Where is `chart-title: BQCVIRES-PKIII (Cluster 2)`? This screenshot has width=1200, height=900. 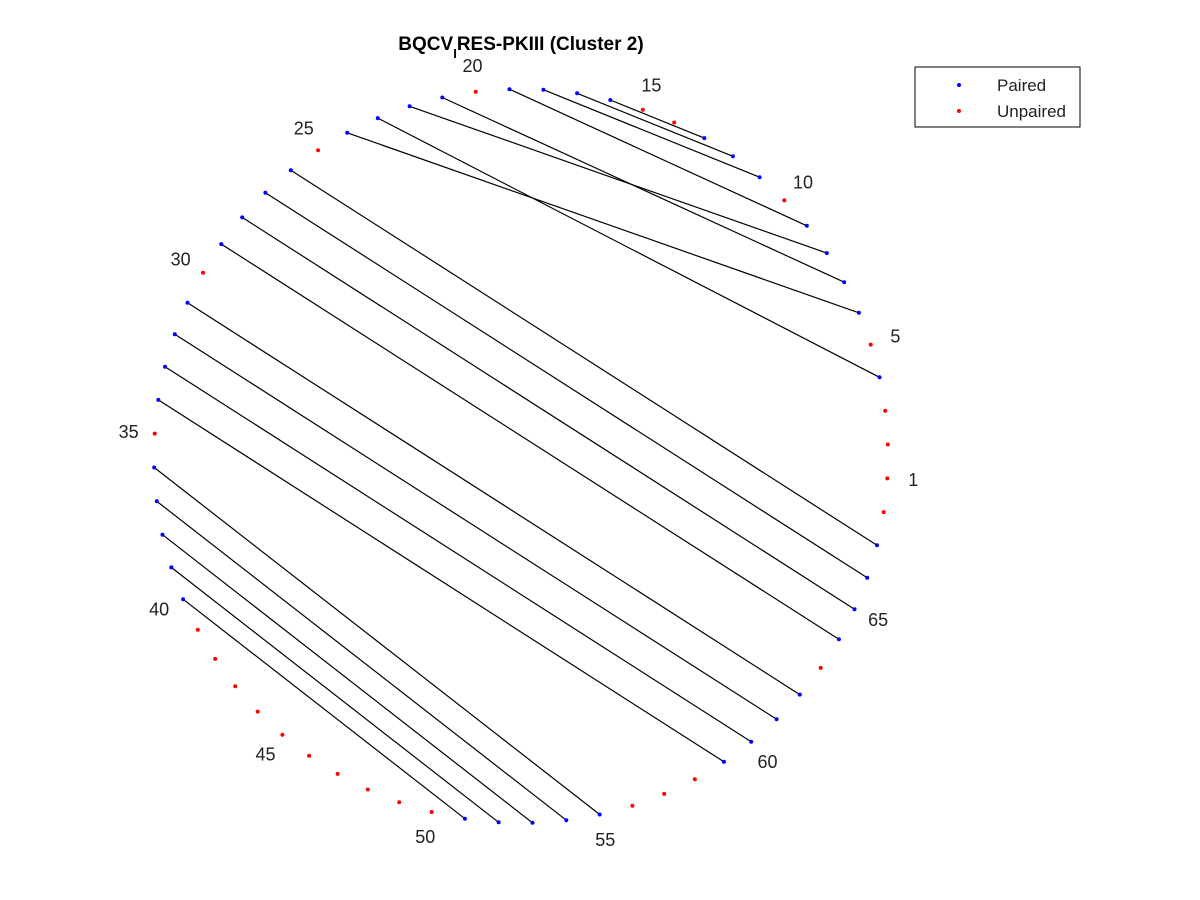
chart-title: BQCVIRES-PKIII (Cluster 2) is located at coordinates (520, 47).